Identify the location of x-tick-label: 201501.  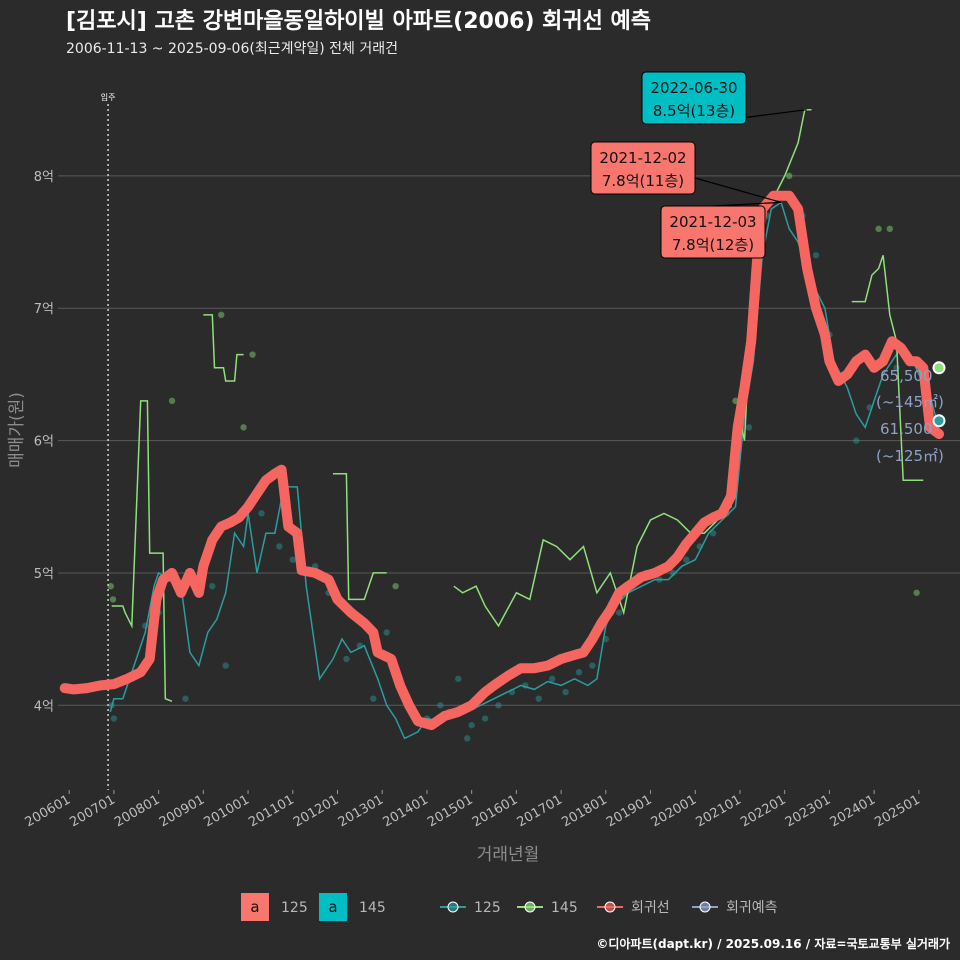
(450, 811).